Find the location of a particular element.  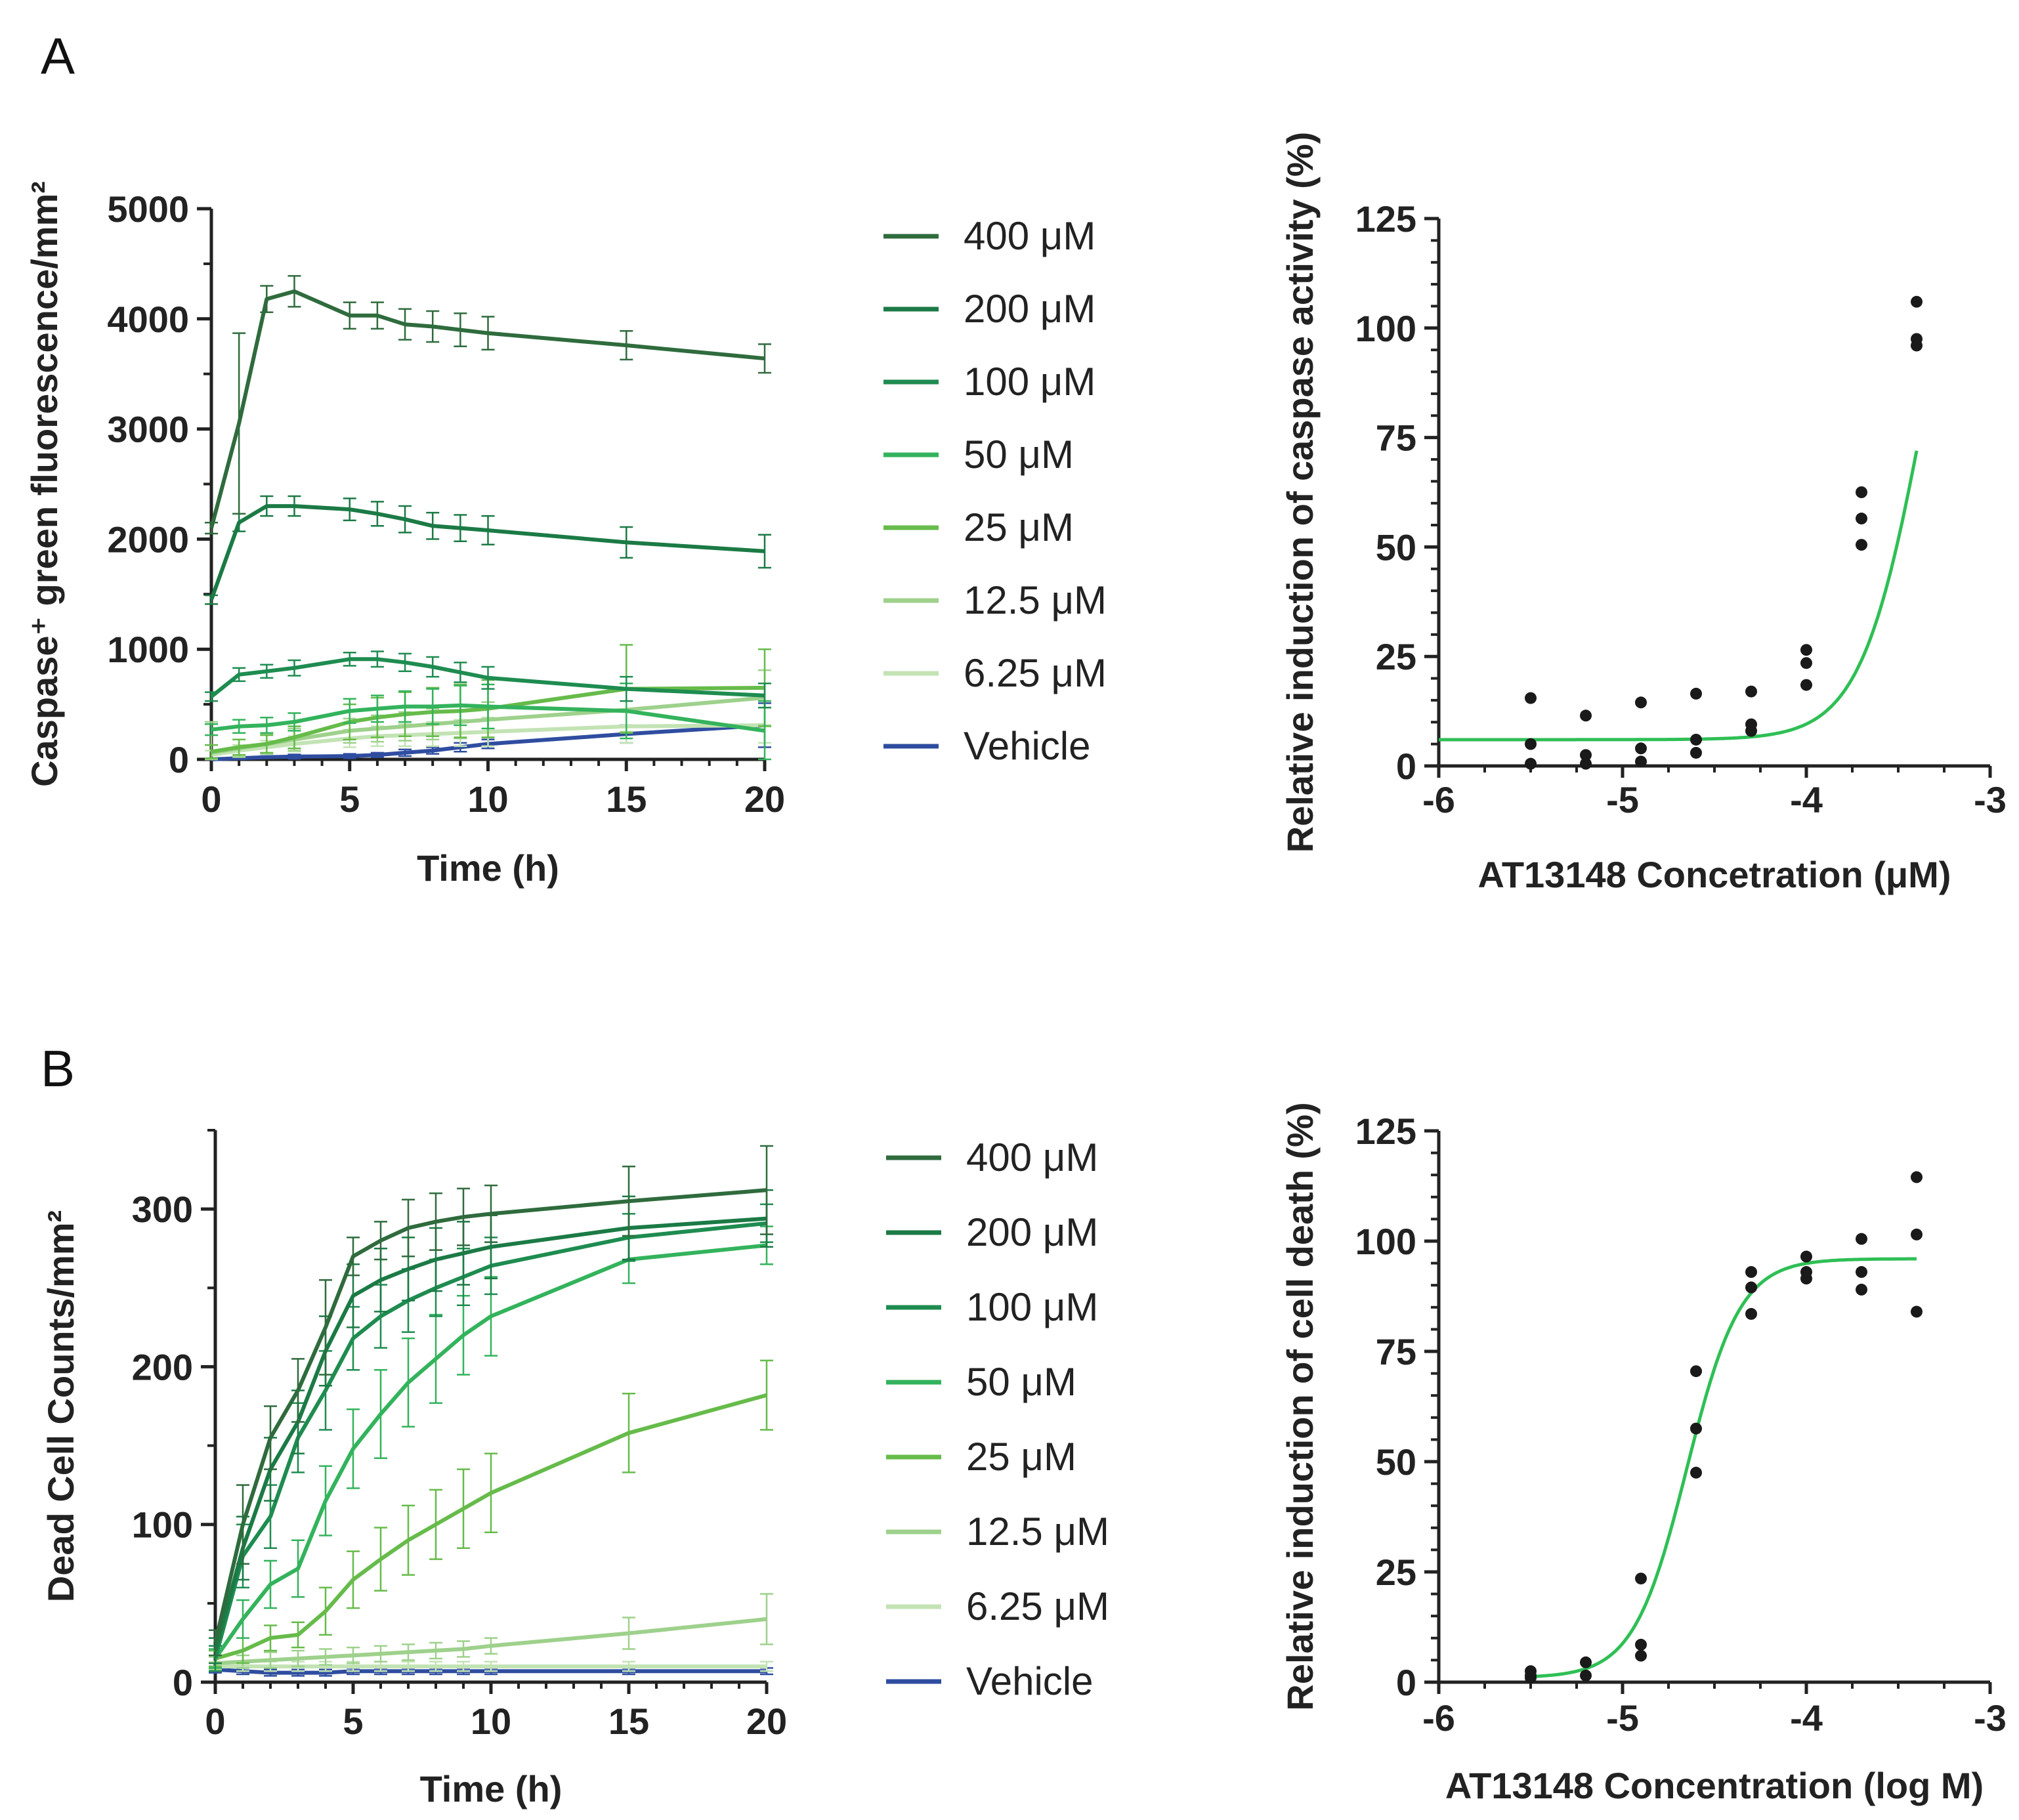

series-25M is located at coordinates (491, 1513).